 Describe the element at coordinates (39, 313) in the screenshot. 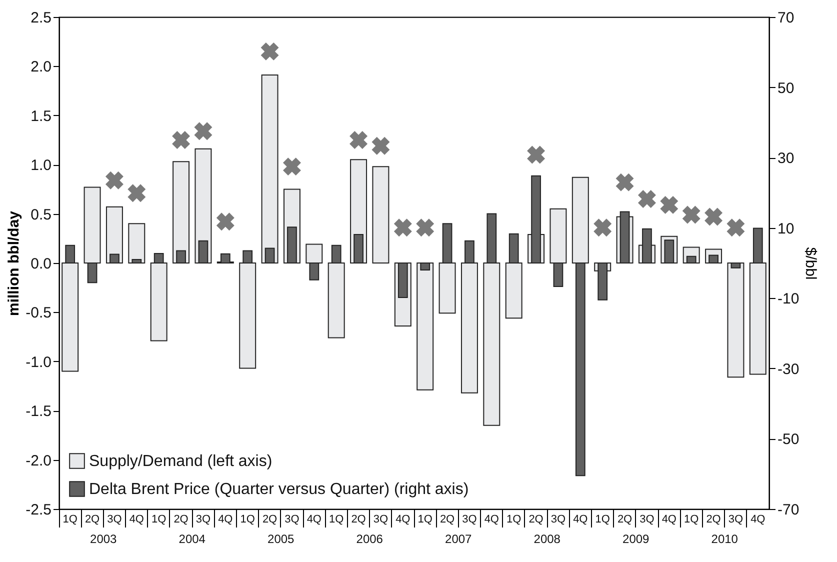

I see `y-tick-label: -0.5` at that location.